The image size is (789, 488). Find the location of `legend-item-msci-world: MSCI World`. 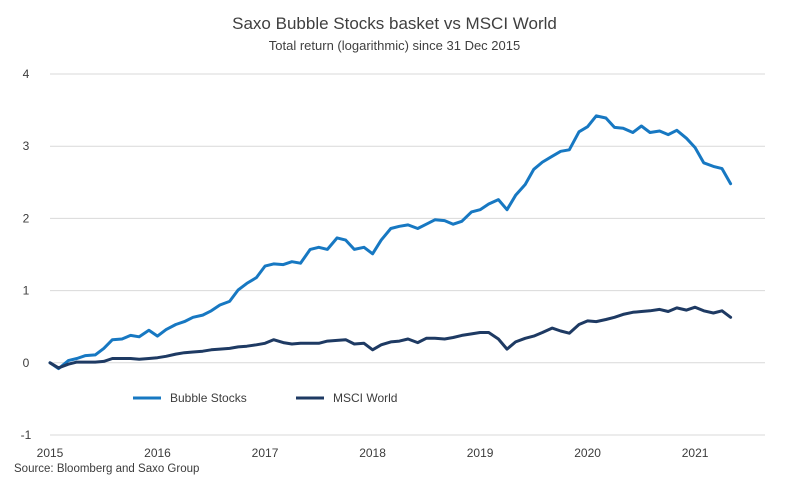

legend-item-msci-world: MSCI World is located at coordinates (346, 398).